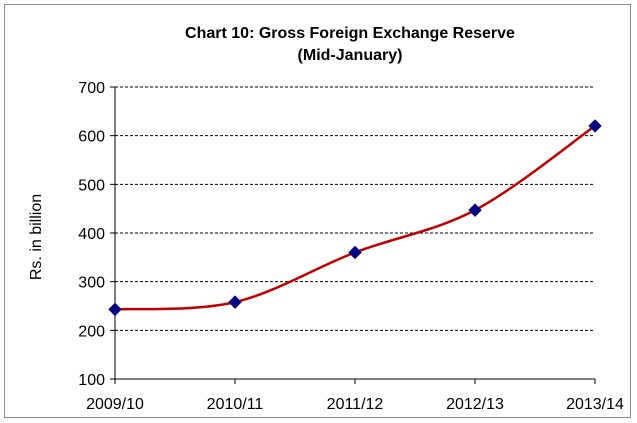  I want to click on y-axis-ticks: 100 200 300 400 500 600 700, so click(96, 234).